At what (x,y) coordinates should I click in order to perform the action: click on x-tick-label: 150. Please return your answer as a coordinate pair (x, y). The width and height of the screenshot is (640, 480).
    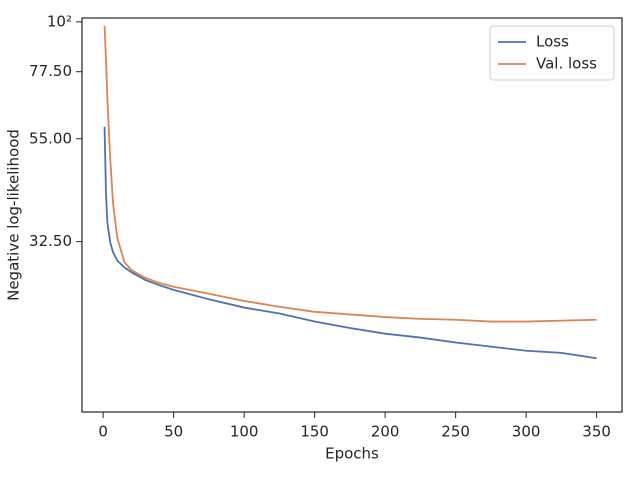
    Looking at the image, I should click on (314, 432).